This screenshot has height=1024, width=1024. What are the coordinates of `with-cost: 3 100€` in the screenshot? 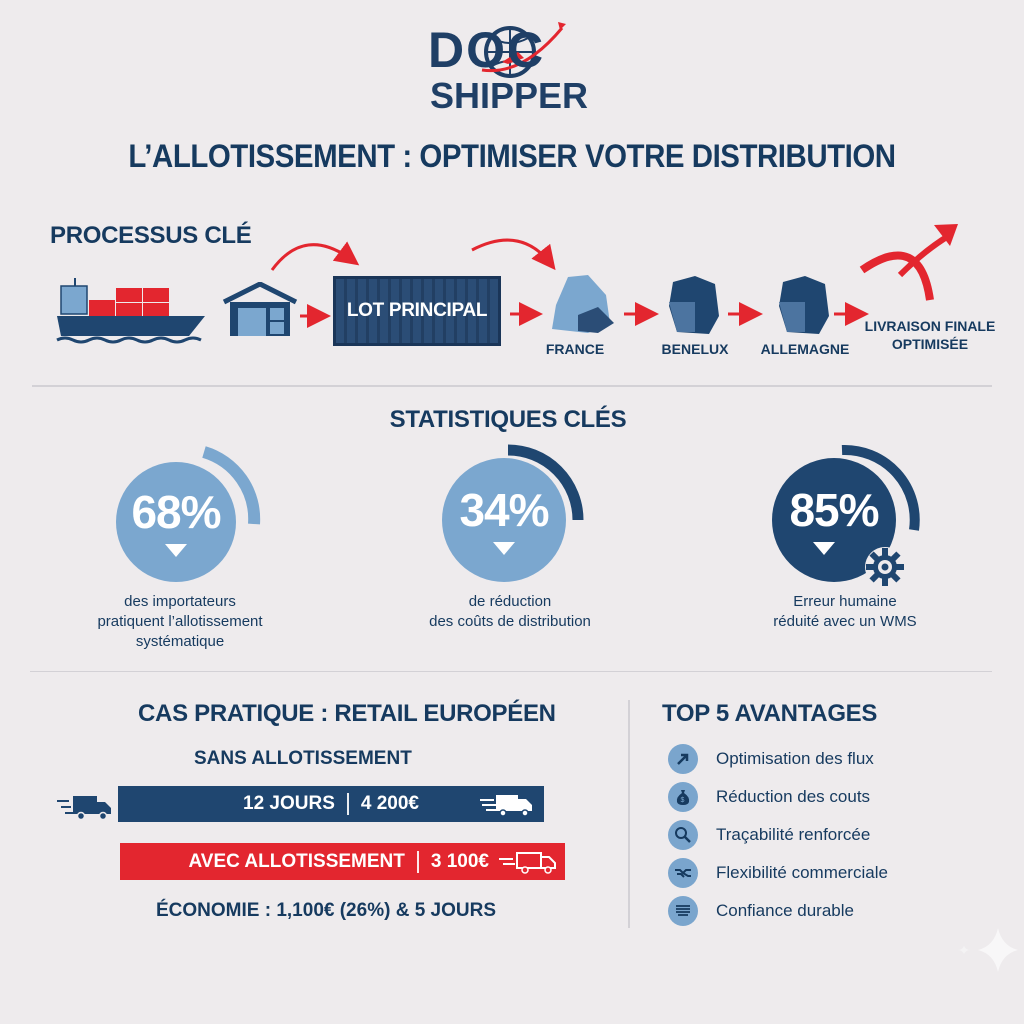 It's located at (459, 861).